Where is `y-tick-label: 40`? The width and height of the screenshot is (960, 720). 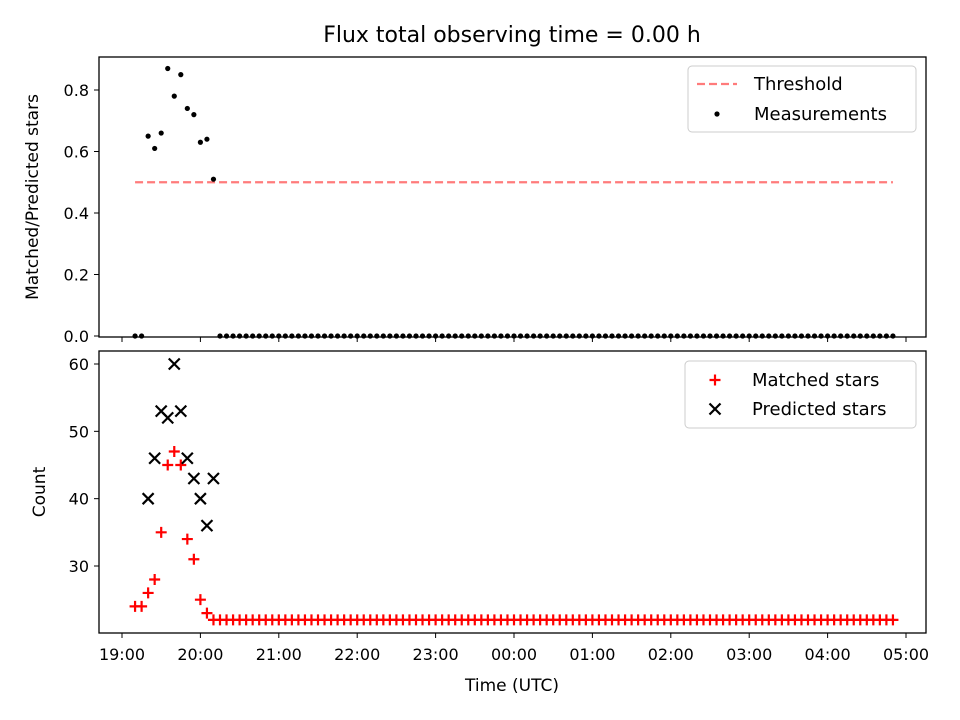 y-tick-label: 40 is located at coordinates (79, 499).